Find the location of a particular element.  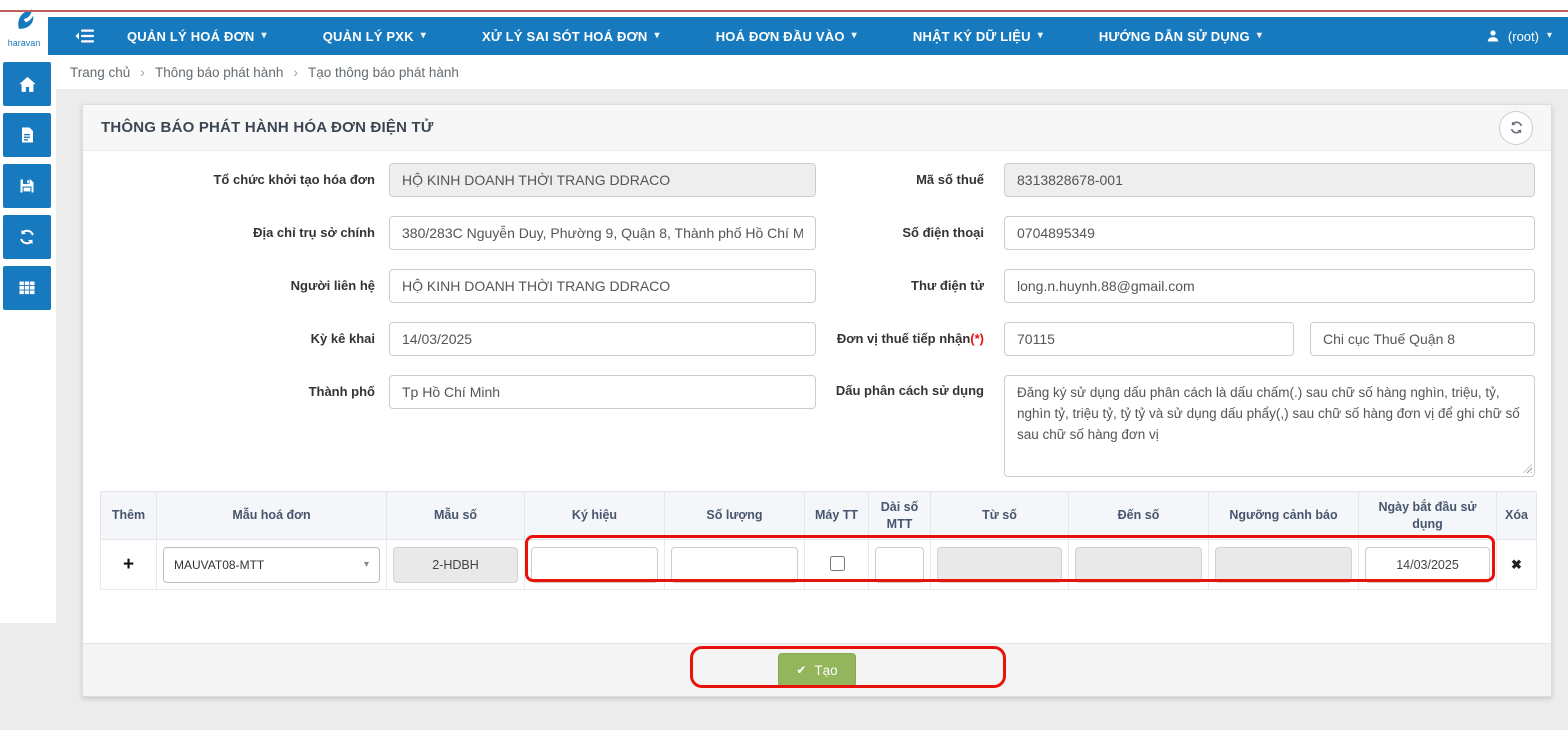

breadcrumb-thong-bao-phat-hanh: Thông báo phát hành is located at coordinates (219, 72).